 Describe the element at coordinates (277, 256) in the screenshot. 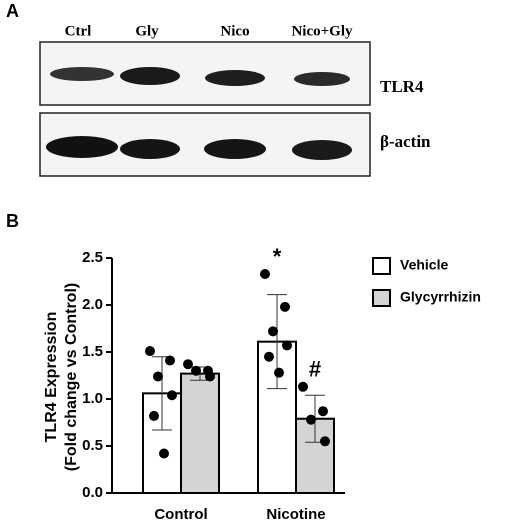

I see `significance-marker: *` at that location.